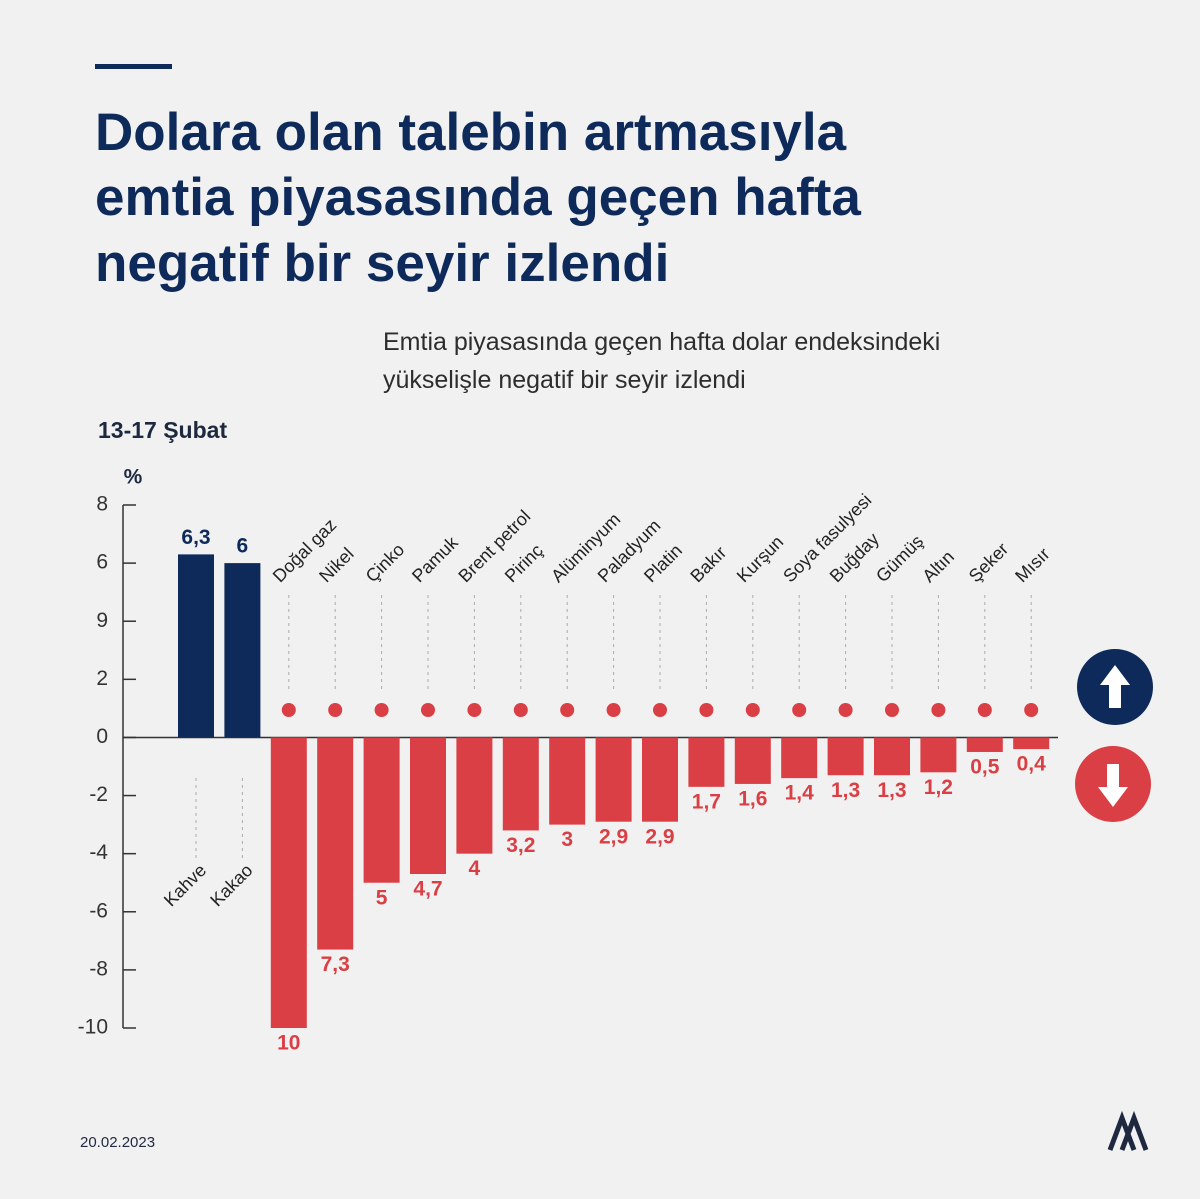 The image size is (1200, 1199). Describe the element at coordinates (760, 559) in the screenshot. I see `x-tick-label: Kurşun` at that location.